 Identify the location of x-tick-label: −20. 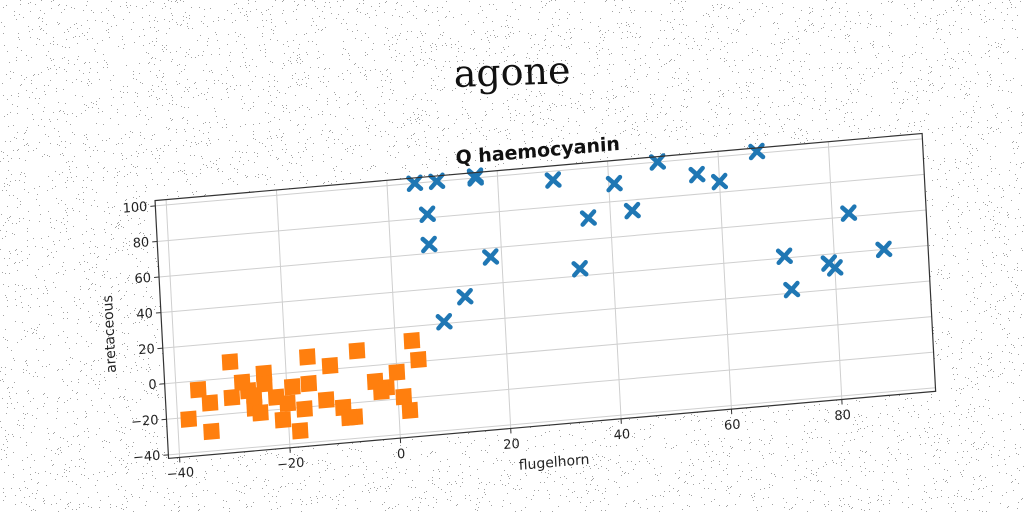
(291, 464).